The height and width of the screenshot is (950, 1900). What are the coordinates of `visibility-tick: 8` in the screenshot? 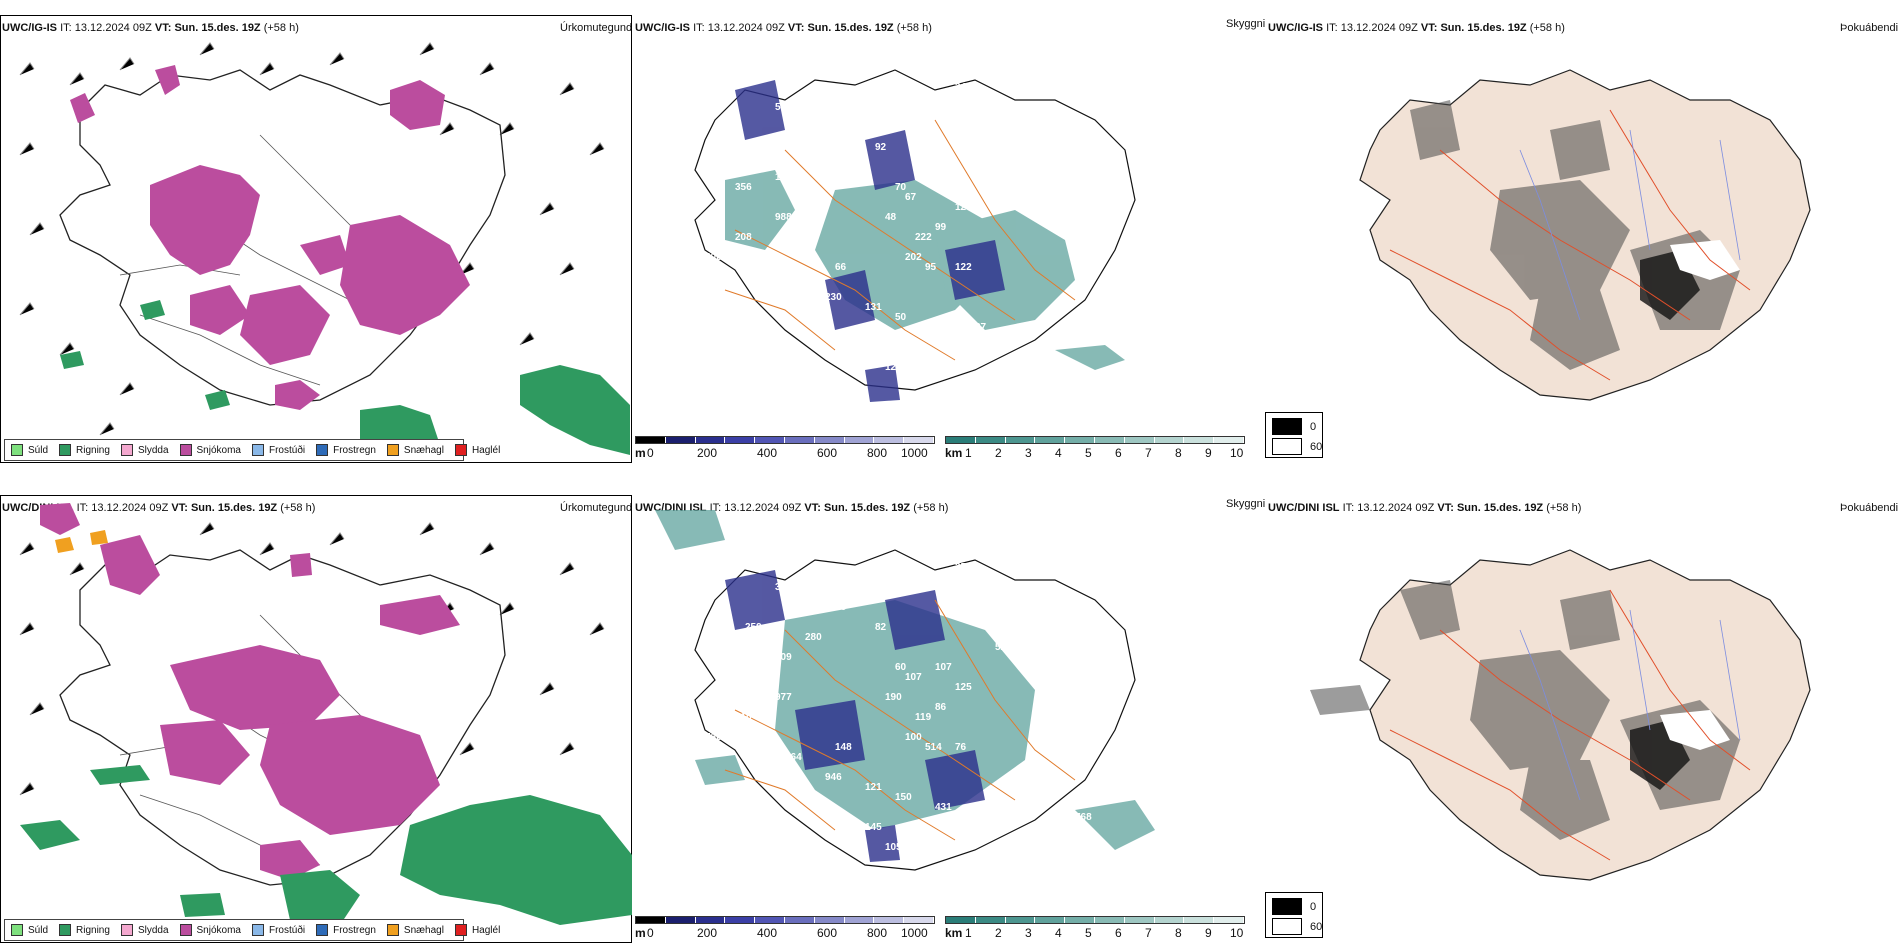 It's located at (1178, 453).